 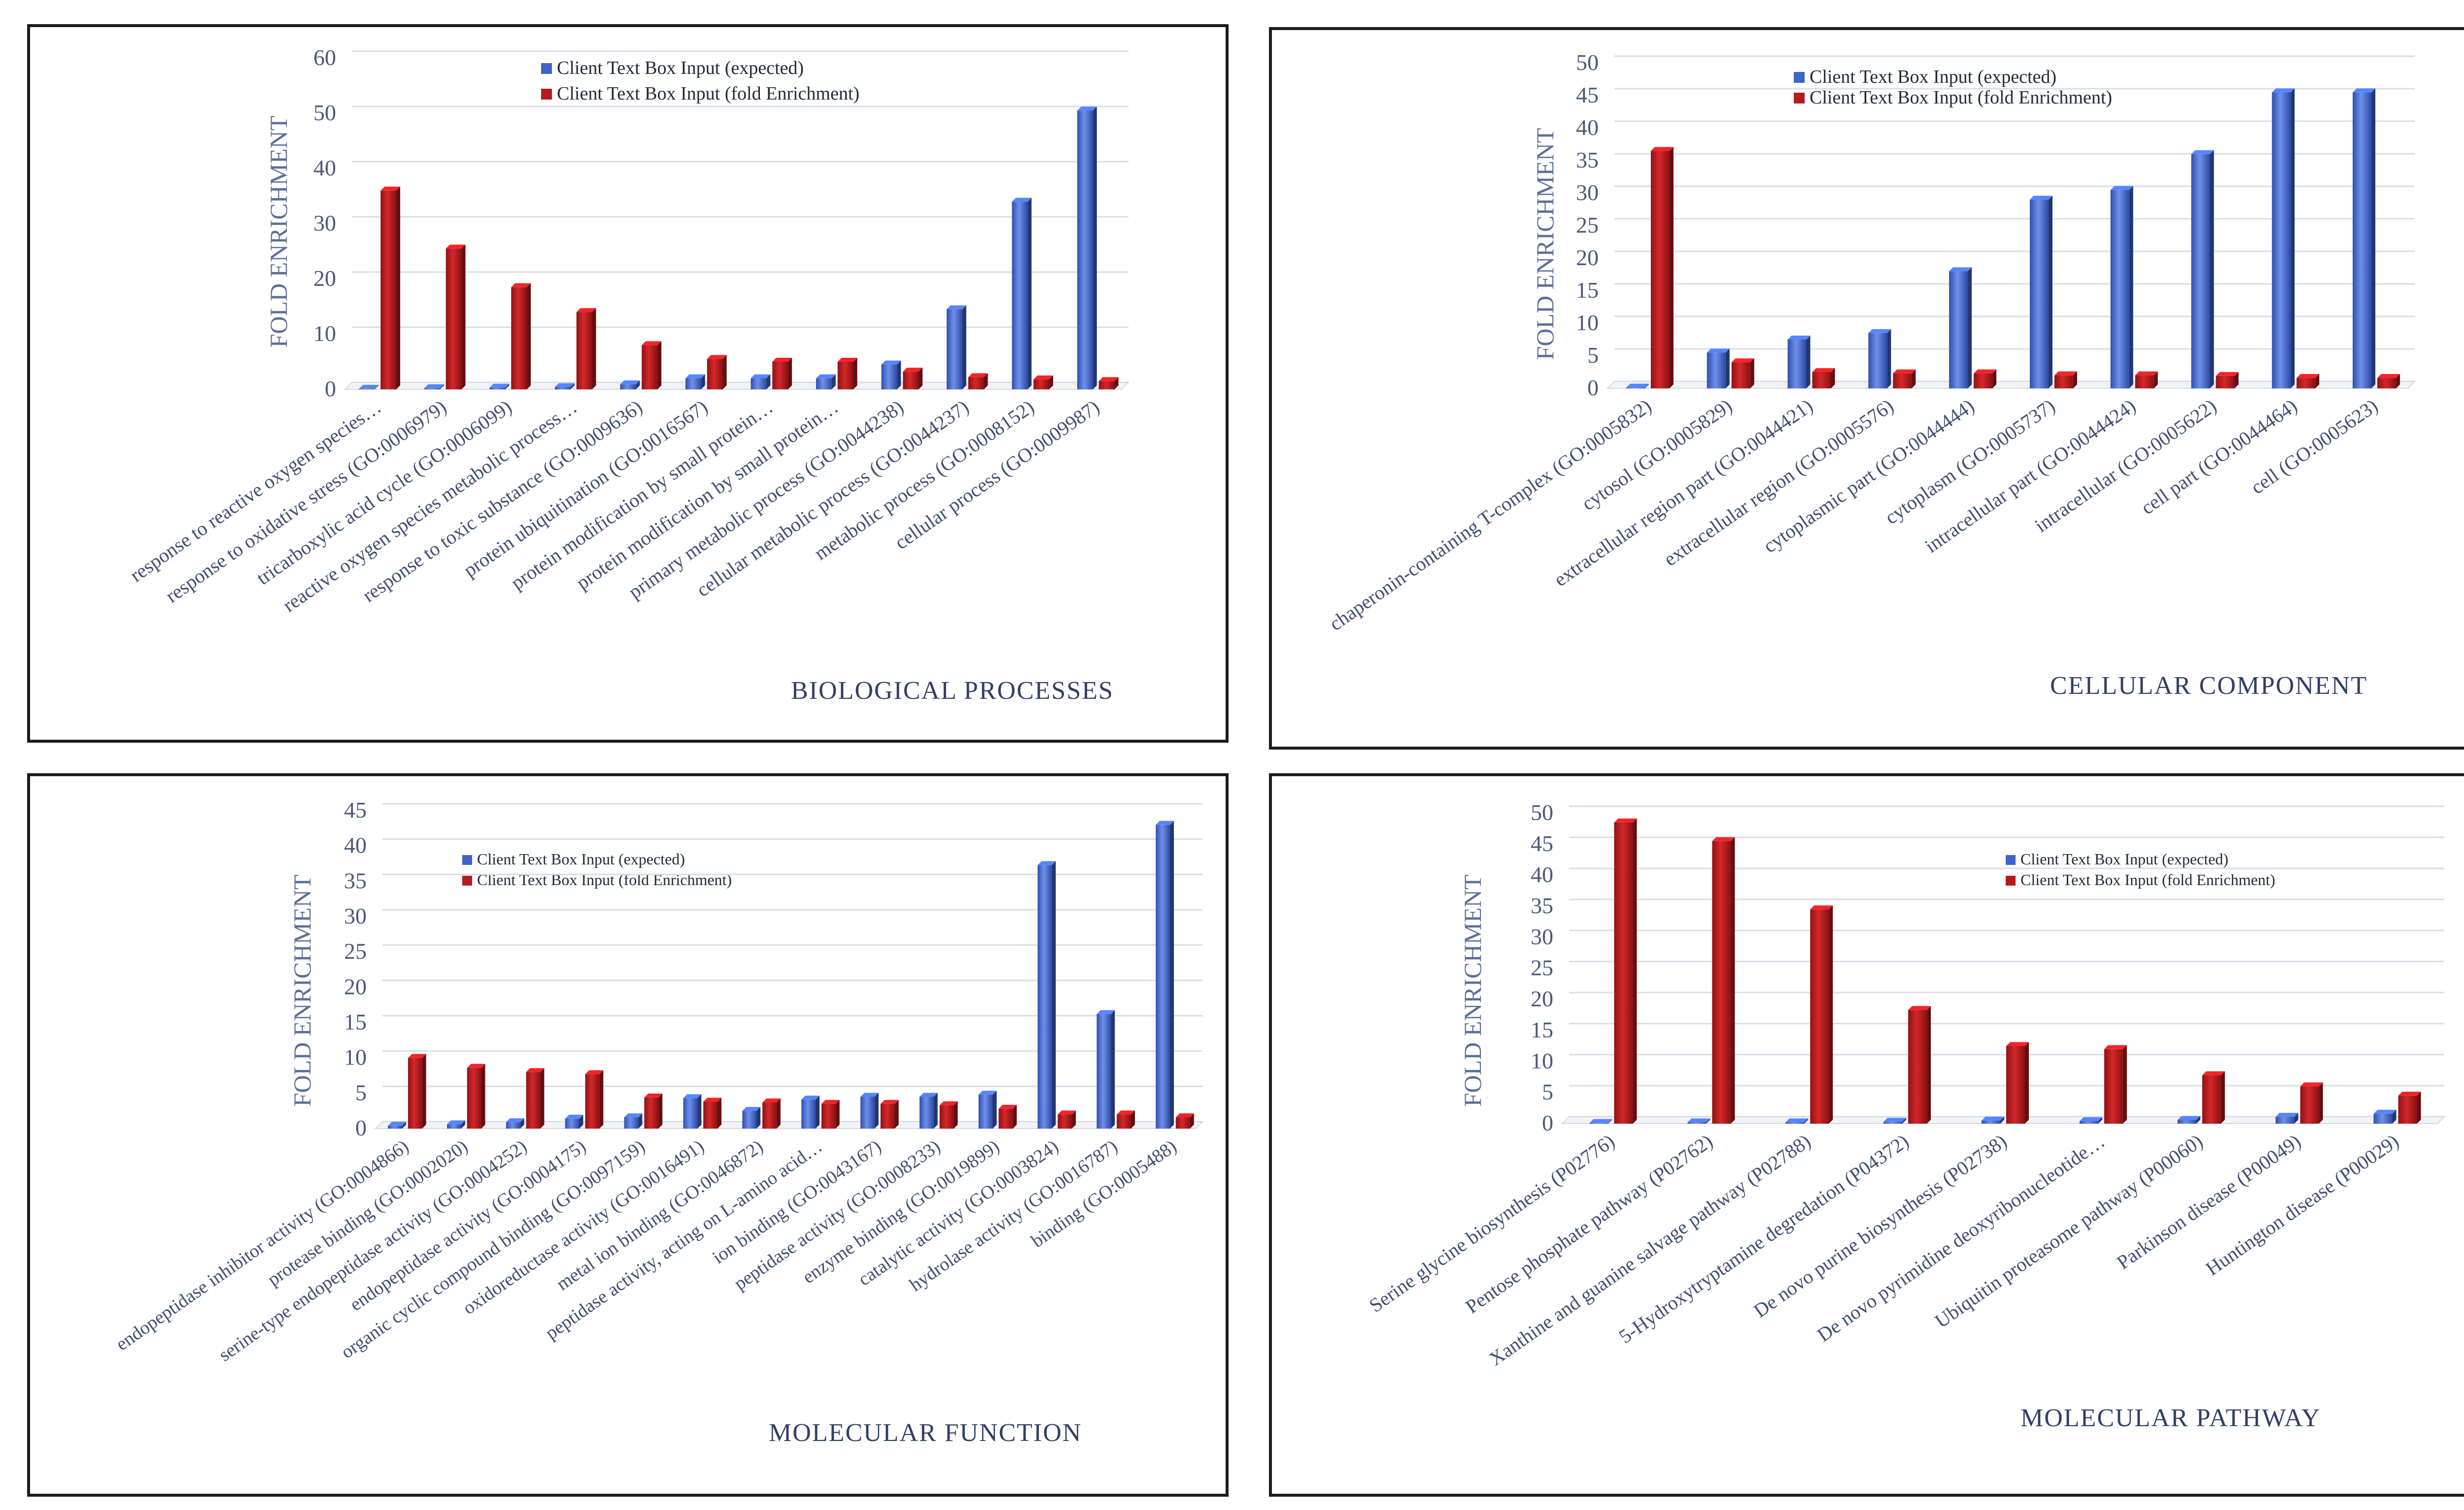 What do you see at coordinates (1961, 97) in the screenshot?
I see `legend-label-fold: Client Text Box Input (fold Enrichment)` at bounding box center [1961, 97].